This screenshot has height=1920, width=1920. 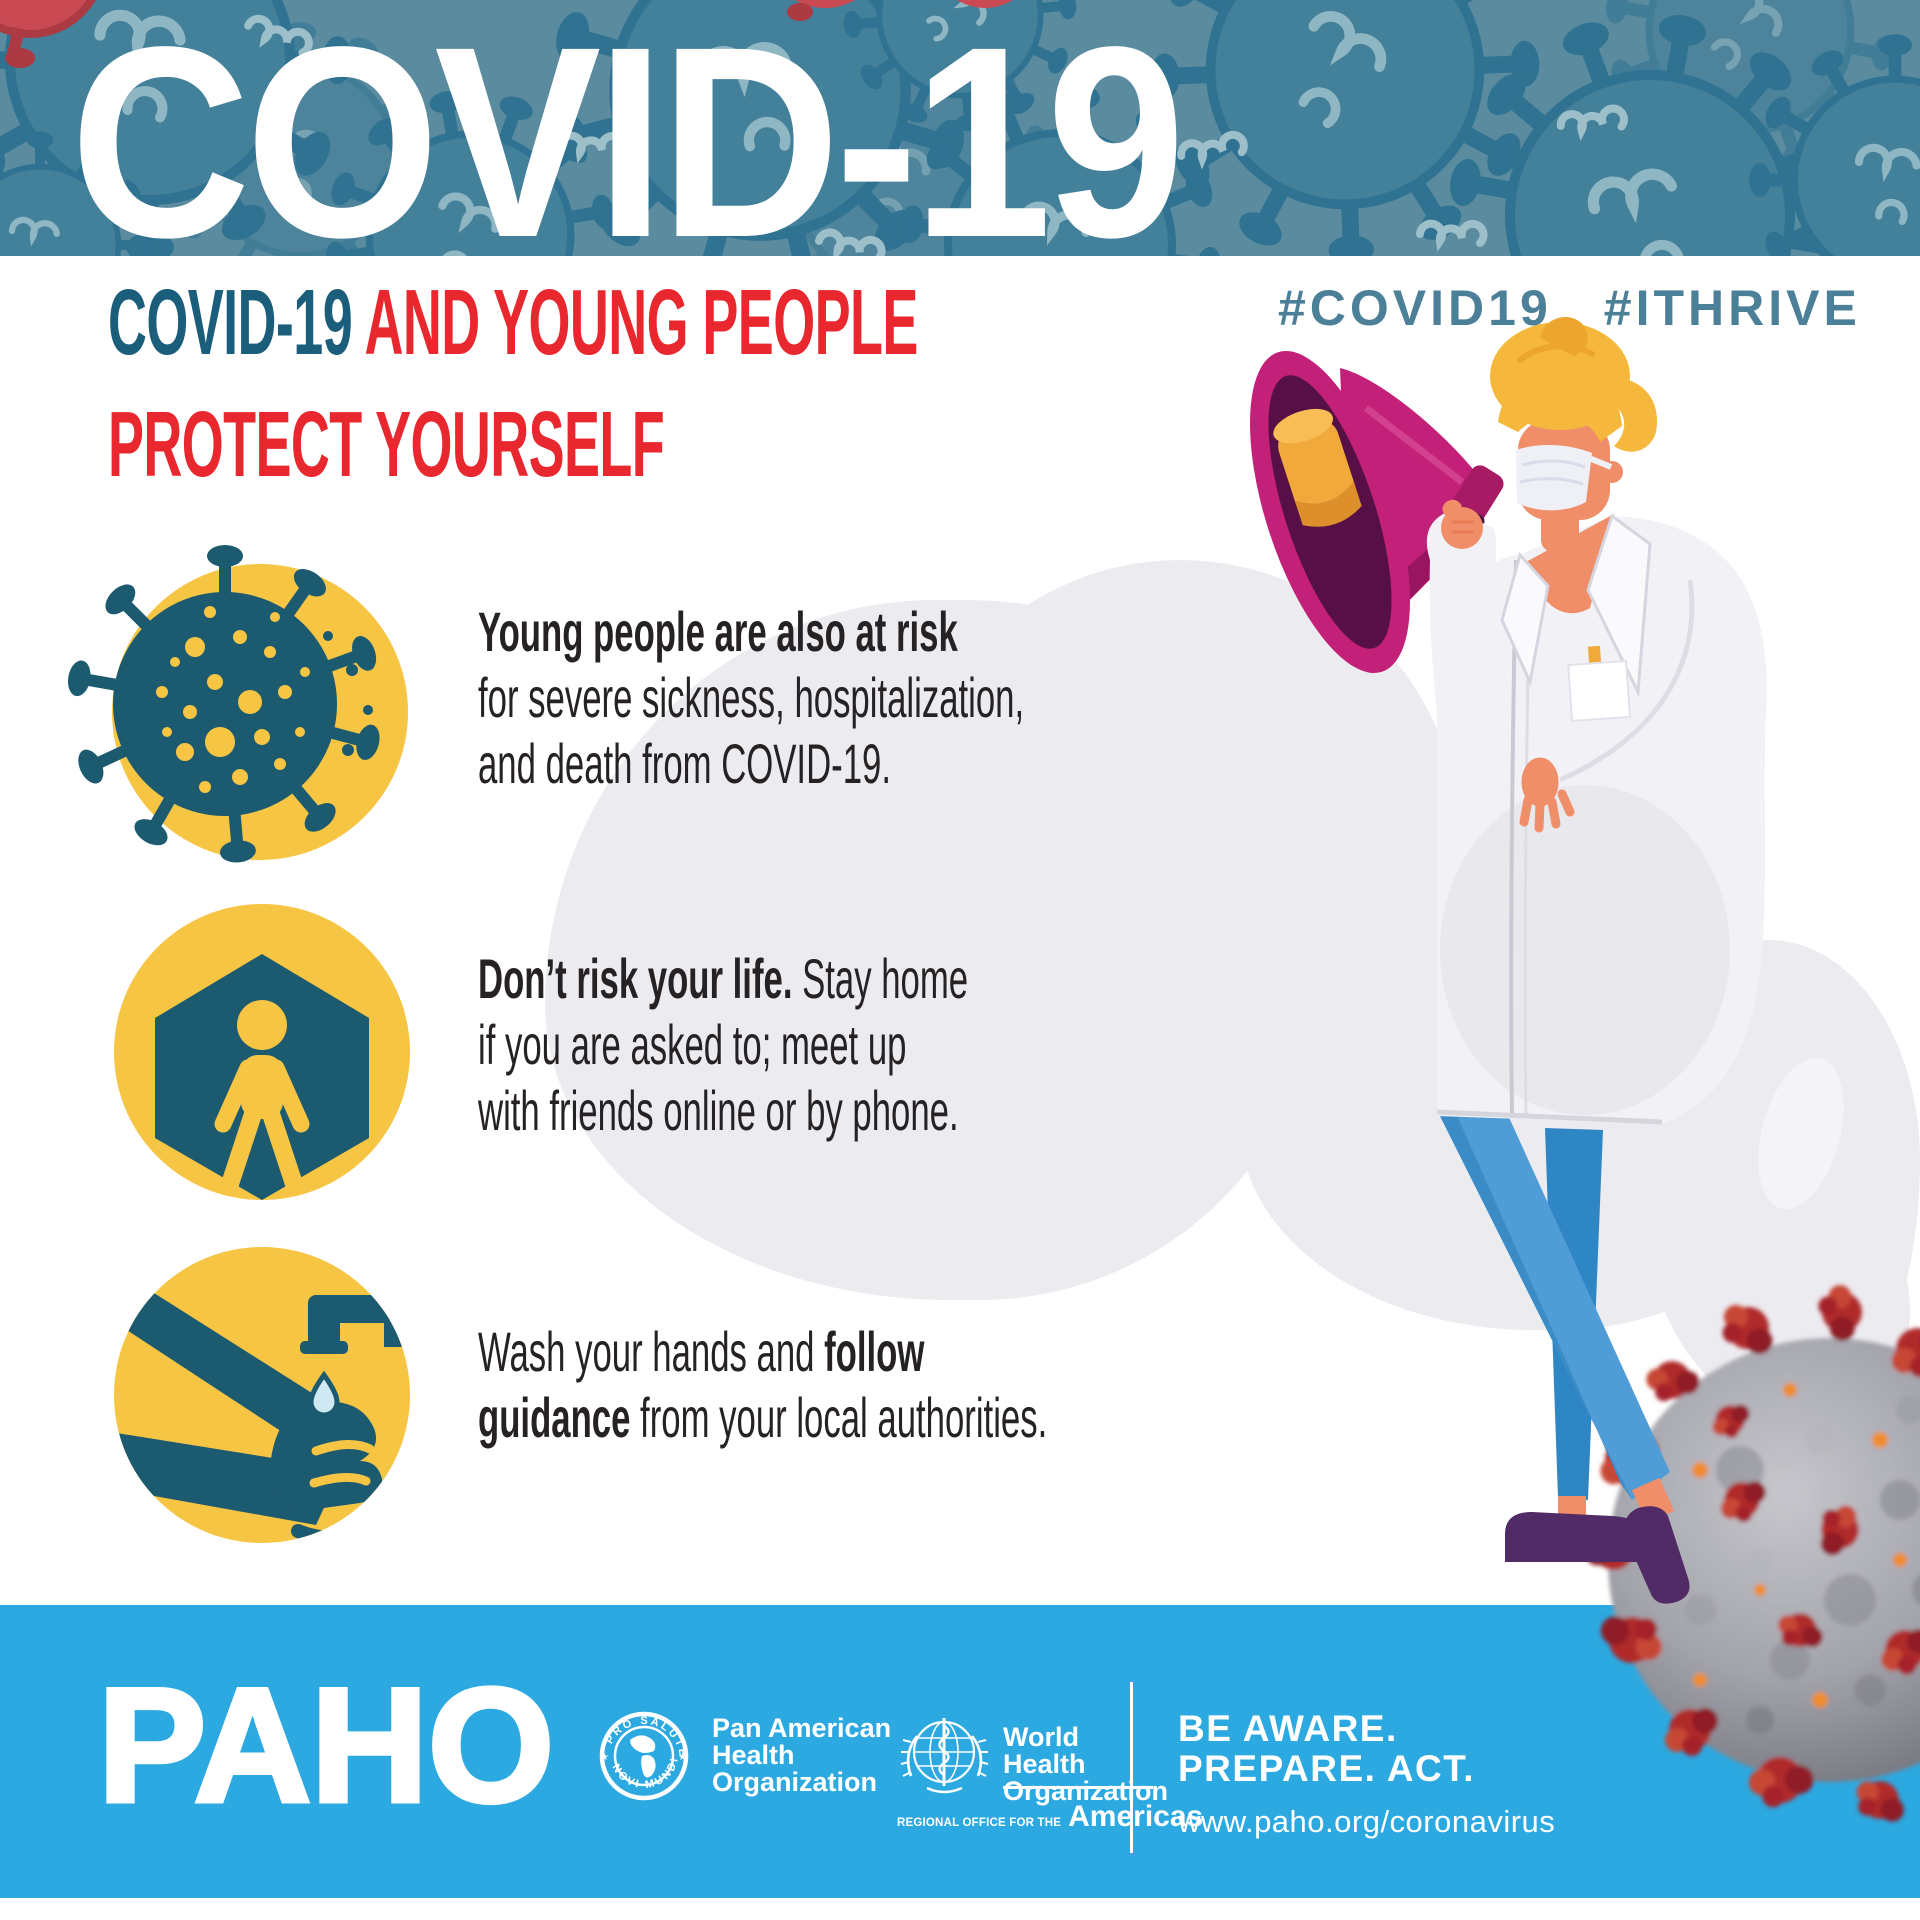 What do you see at coordinates (1560, 525) in the screenshot?
I see `person-neck` at bounding box center [1560, 525].